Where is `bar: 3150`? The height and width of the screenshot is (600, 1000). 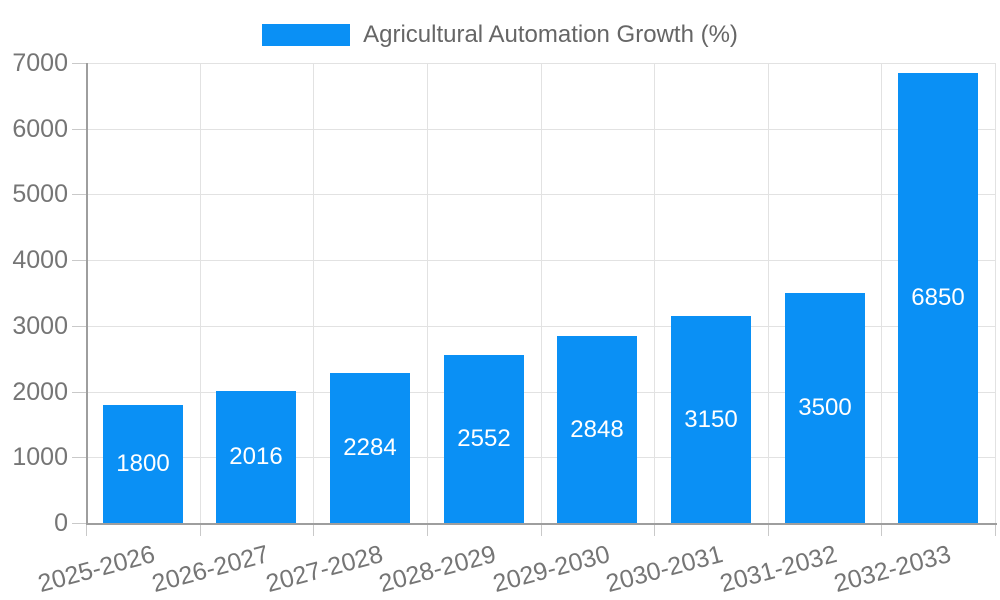
bar: 3150 is located at coordinates (711, 419).